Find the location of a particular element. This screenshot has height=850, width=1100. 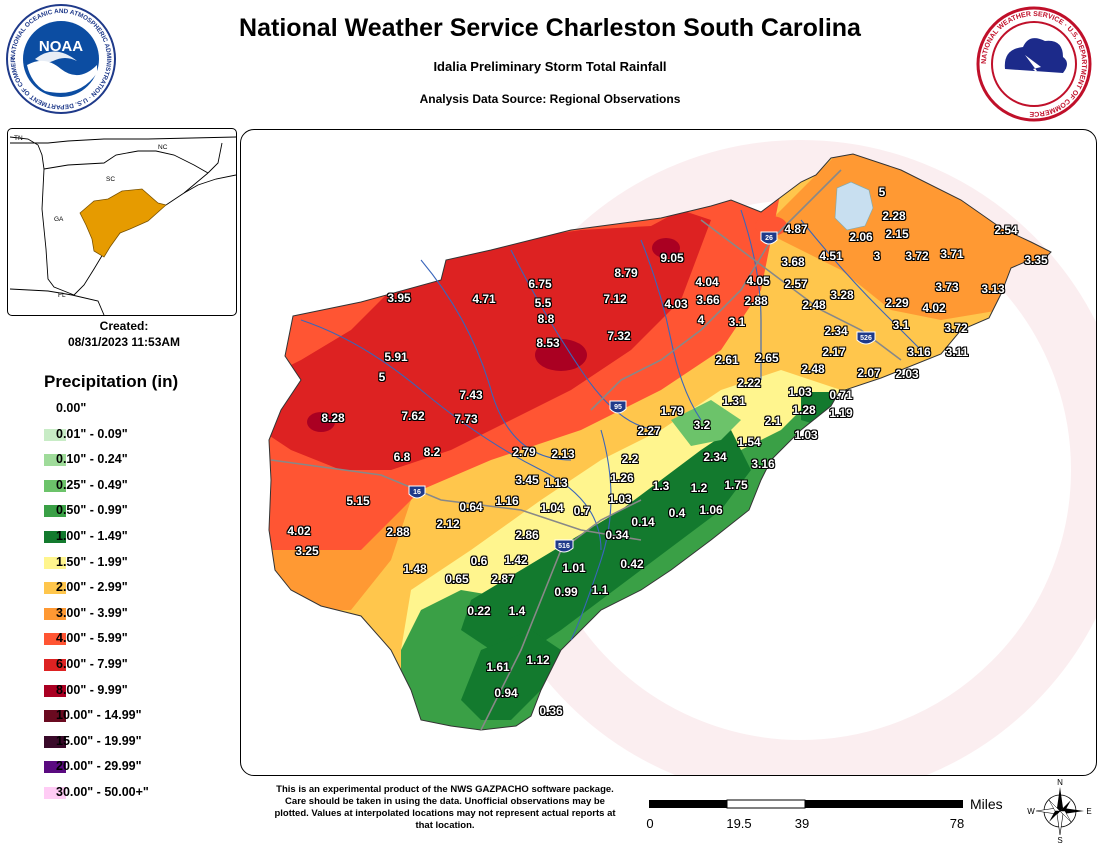

rainfall-observation: 0.34 is located at coordinates (617, 535).